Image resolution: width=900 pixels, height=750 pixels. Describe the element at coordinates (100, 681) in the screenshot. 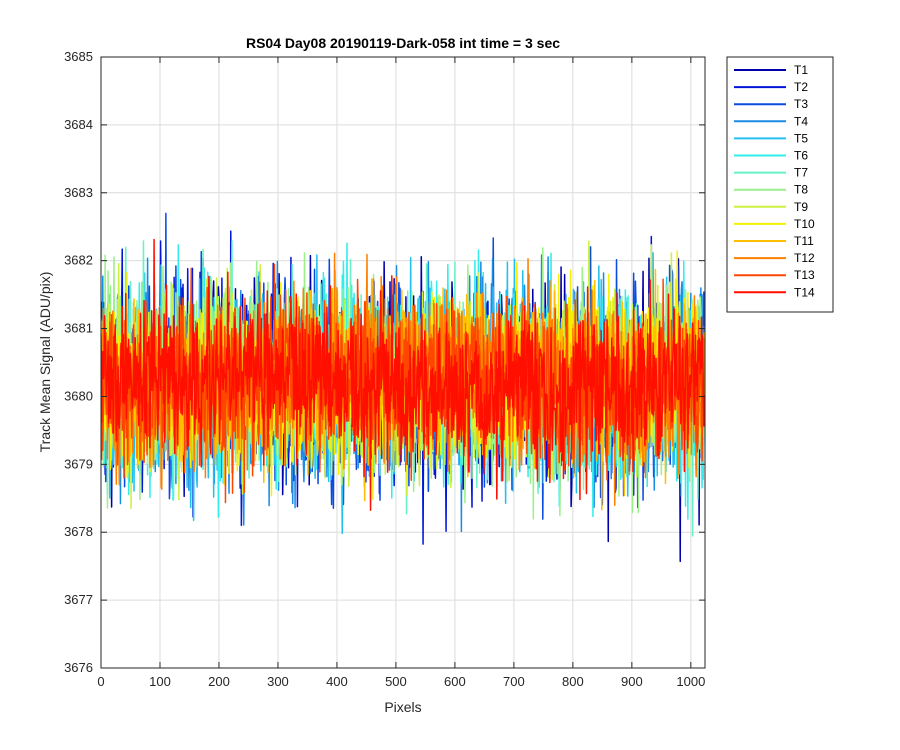

I see `x-tick-label: 0` at that location.